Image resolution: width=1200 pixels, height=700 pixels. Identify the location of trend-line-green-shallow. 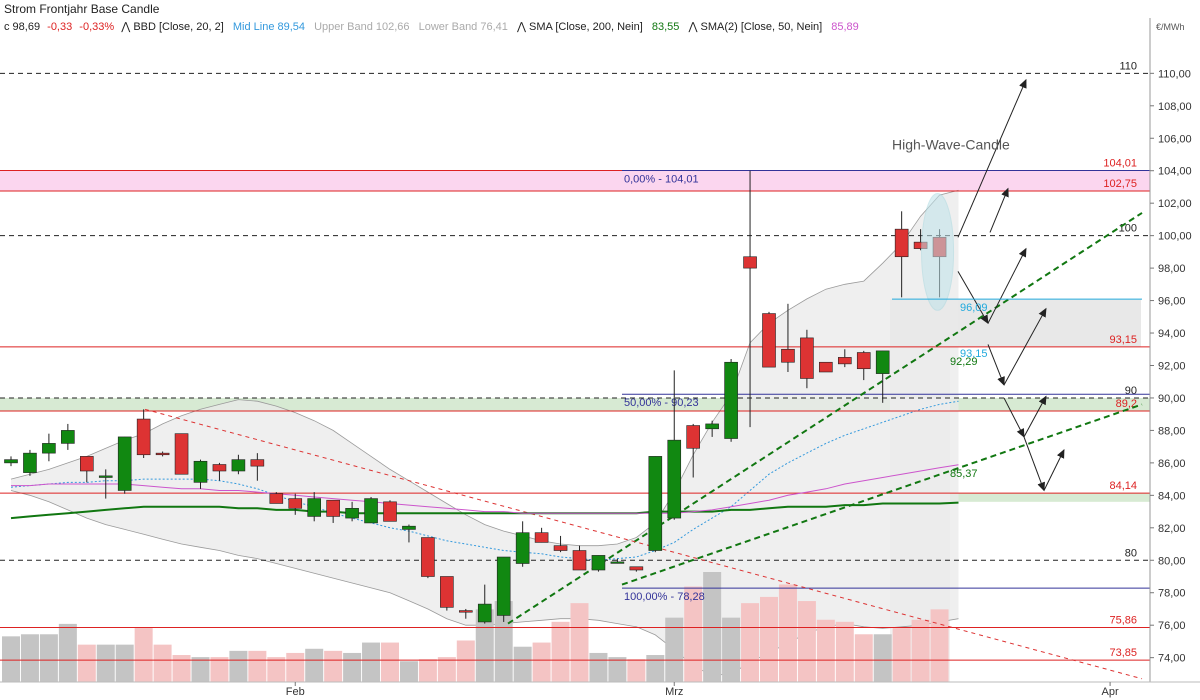
(882, 494).